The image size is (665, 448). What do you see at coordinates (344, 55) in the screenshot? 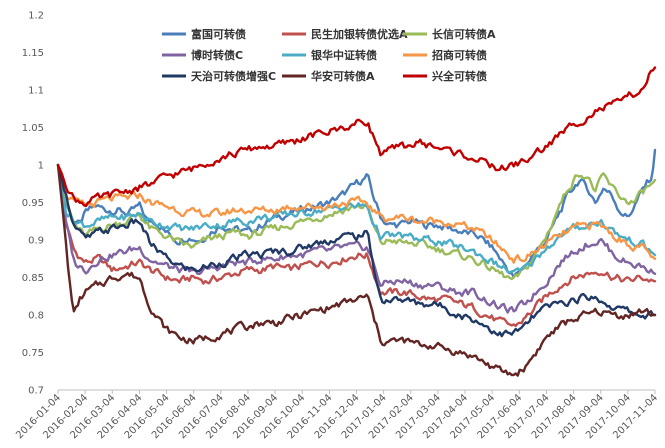
I see `legend-label: 银华中证转债` at bounding box center [344, 55].